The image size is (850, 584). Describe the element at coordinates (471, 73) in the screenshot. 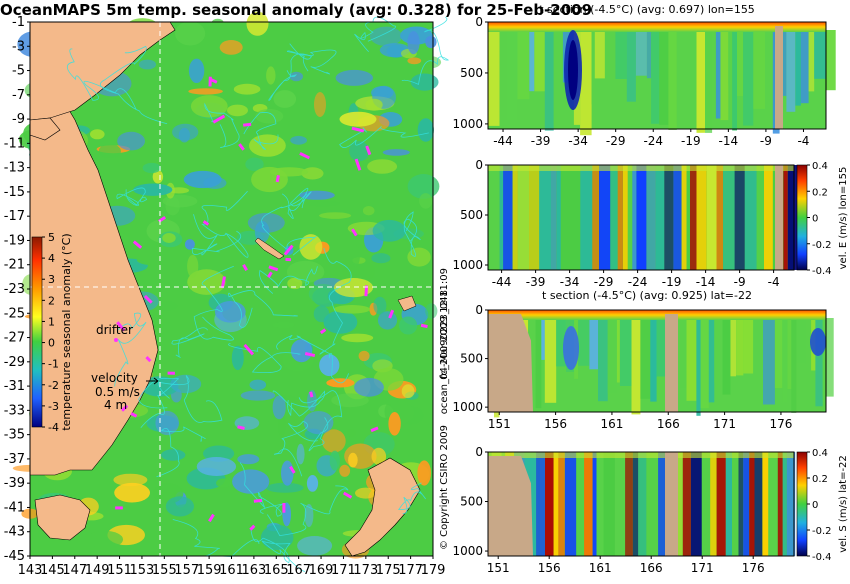

I see `section-y-tick-label: 500` at that location.